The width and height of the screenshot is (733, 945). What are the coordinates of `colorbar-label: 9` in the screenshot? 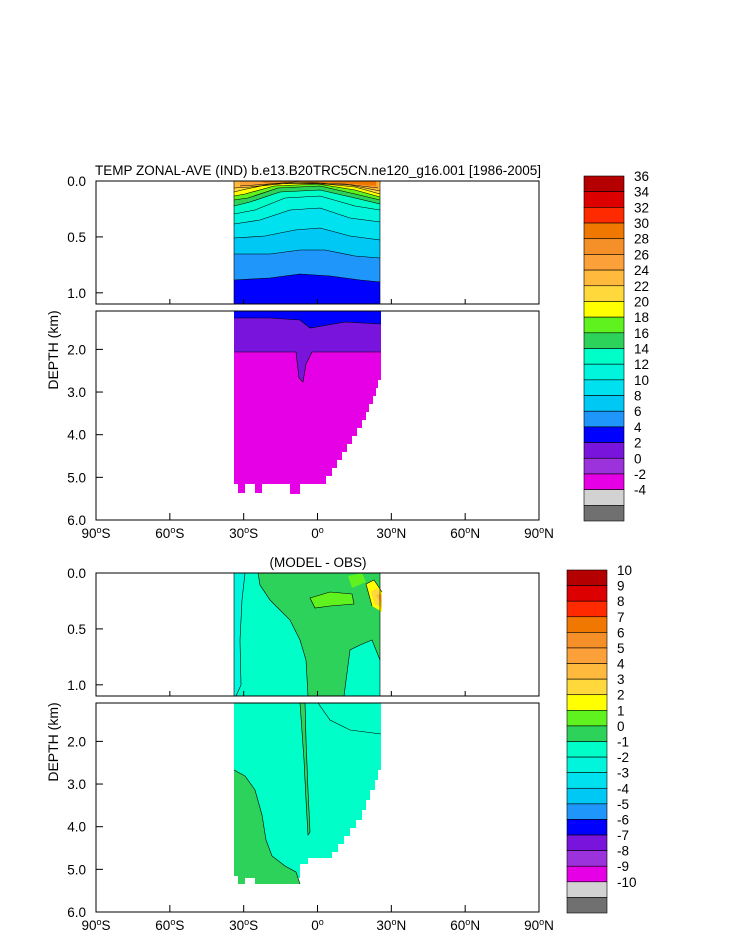 It's located at (621, 586).